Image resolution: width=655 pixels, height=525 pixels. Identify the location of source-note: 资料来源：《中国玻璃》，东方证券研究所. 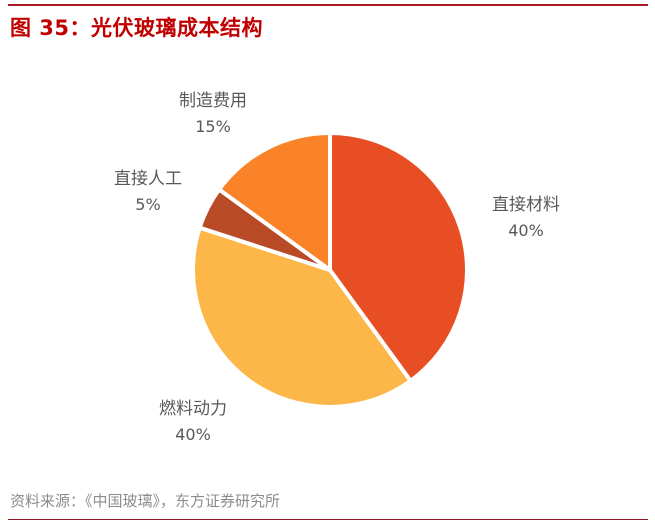
(145, 501).